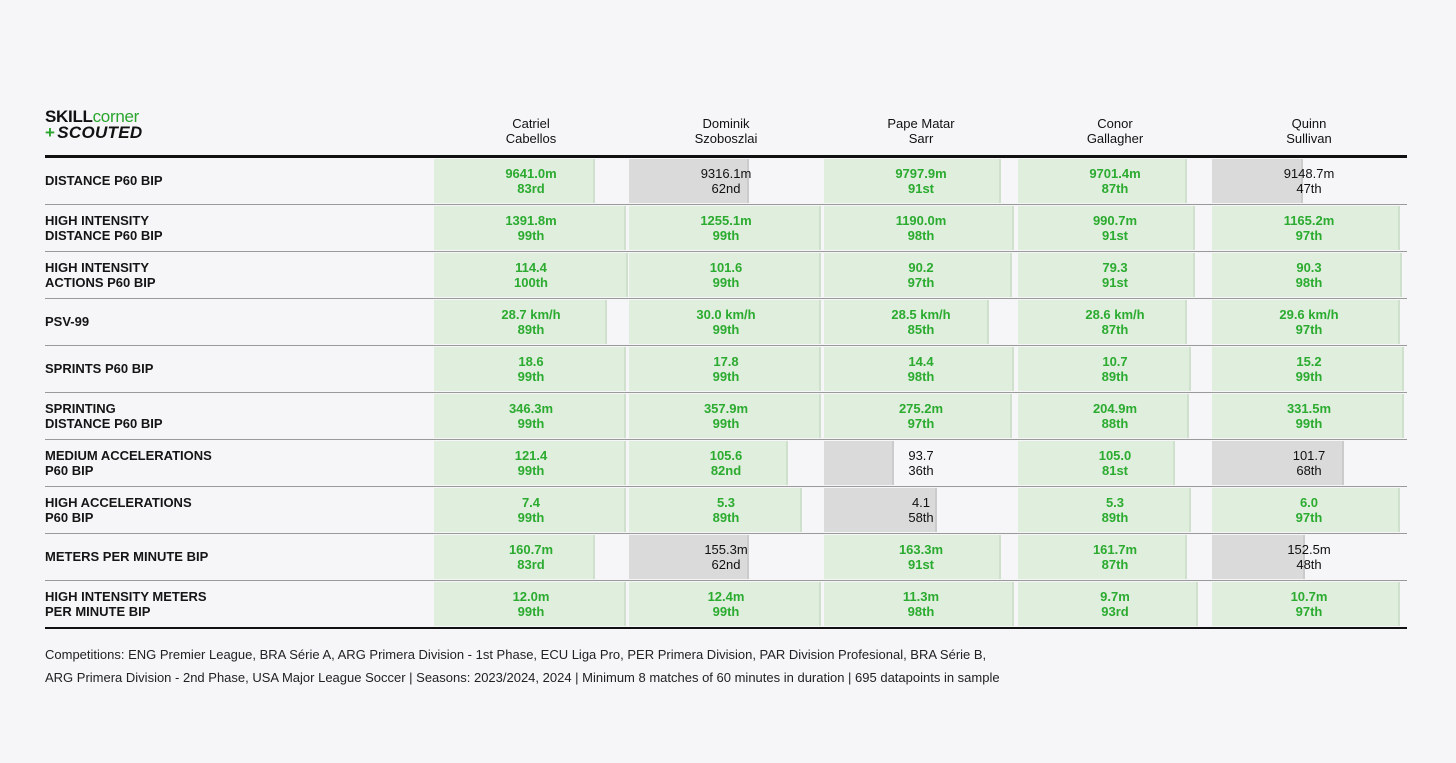  I want to click on metric-label-line: PSV-99, so click(67, 321).